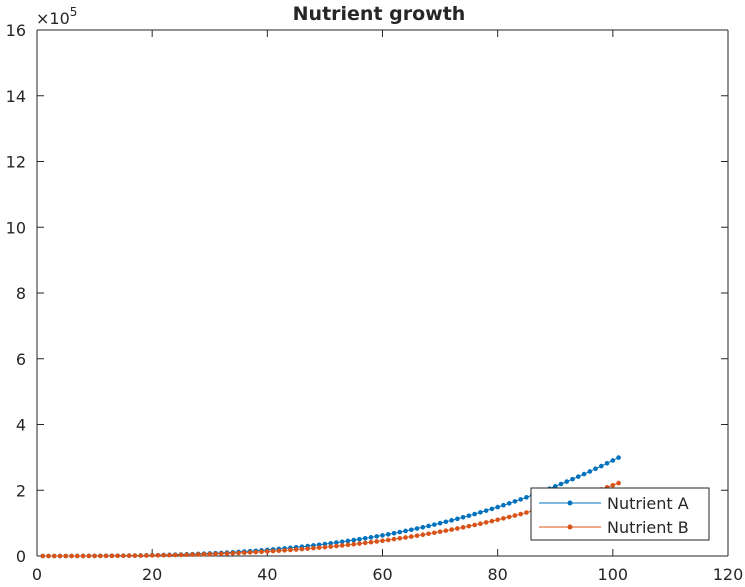 The image size is (745, 587). Describe the element at coordinates (379, 14) in the screenshot. I see `chart-title: Nutrient growth` at that location.